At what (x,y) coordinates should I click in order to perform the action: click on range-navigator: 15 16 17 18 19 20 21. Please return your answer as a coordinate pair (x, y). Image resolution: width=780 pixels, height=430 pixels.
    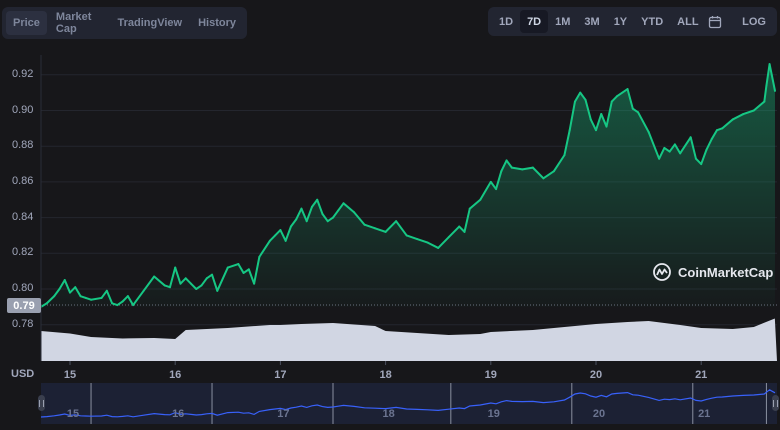
    Looking at the image, I should click on (409, 403).